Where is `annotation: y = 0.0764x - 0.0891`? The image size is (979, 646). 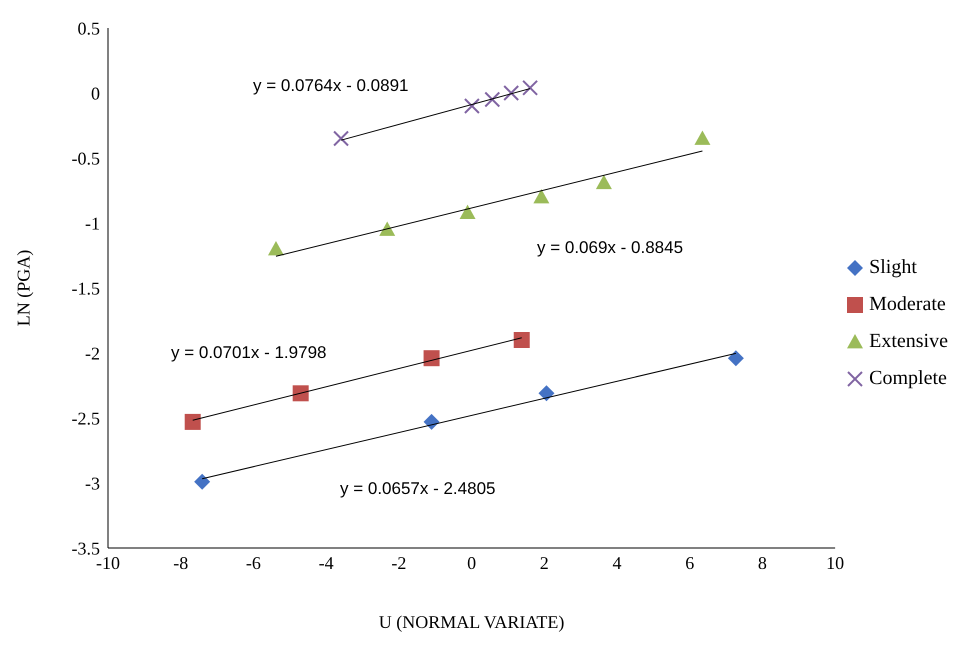 annotation: y = 0.0764x - 0.0891 is located at coordinates (330, 86).